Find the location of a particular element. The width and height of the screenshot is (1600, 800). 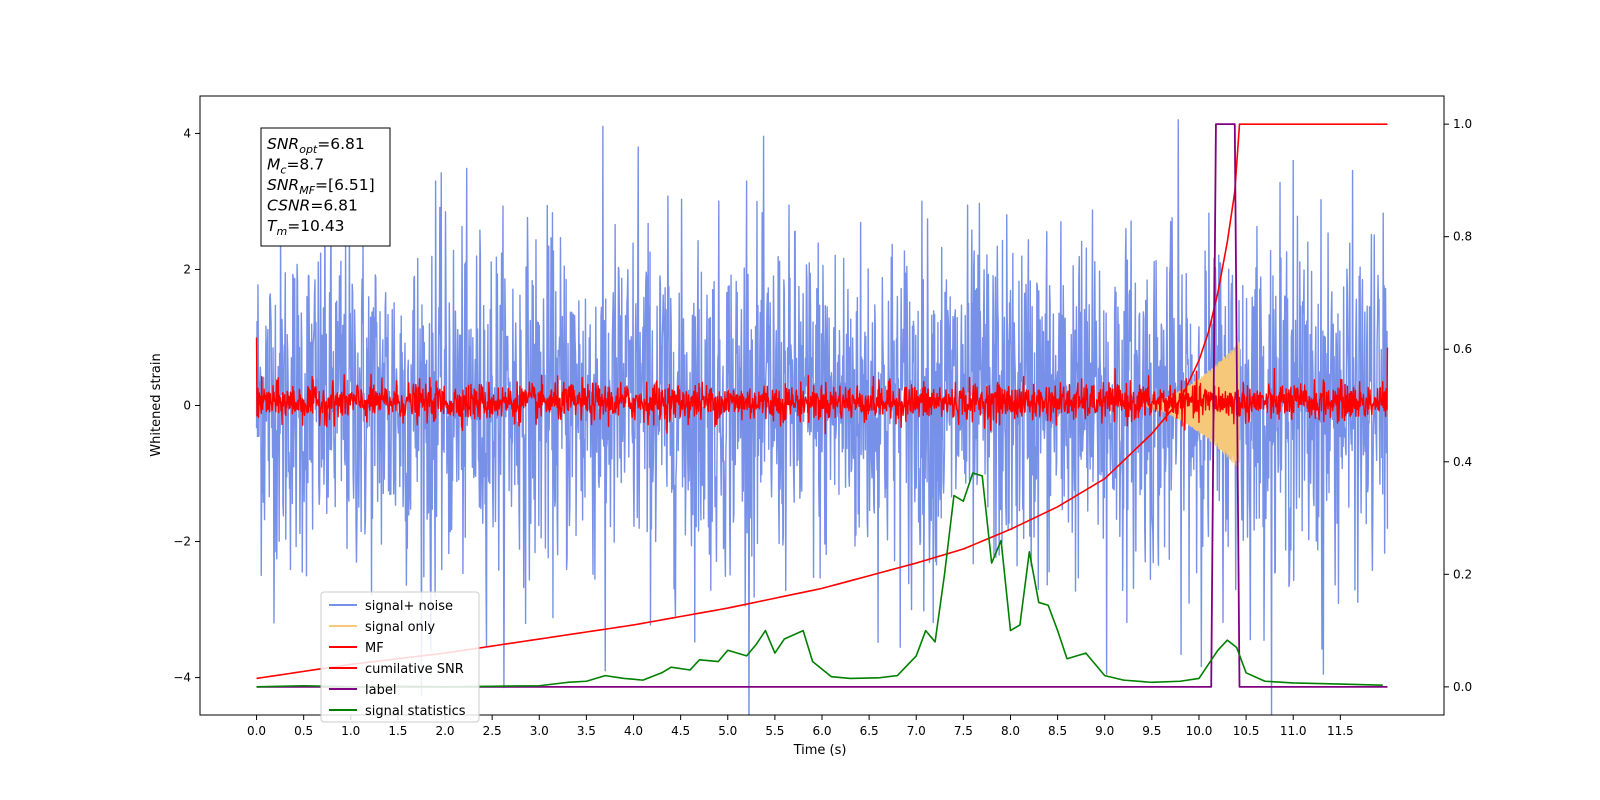

y-tick-label-4: 4 is located at coordinates (187, 133).